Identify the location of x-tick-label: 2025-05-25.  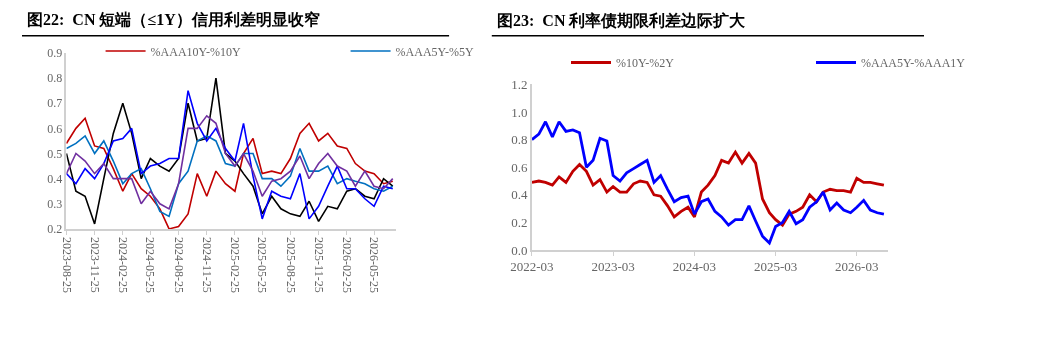
(262, 265).